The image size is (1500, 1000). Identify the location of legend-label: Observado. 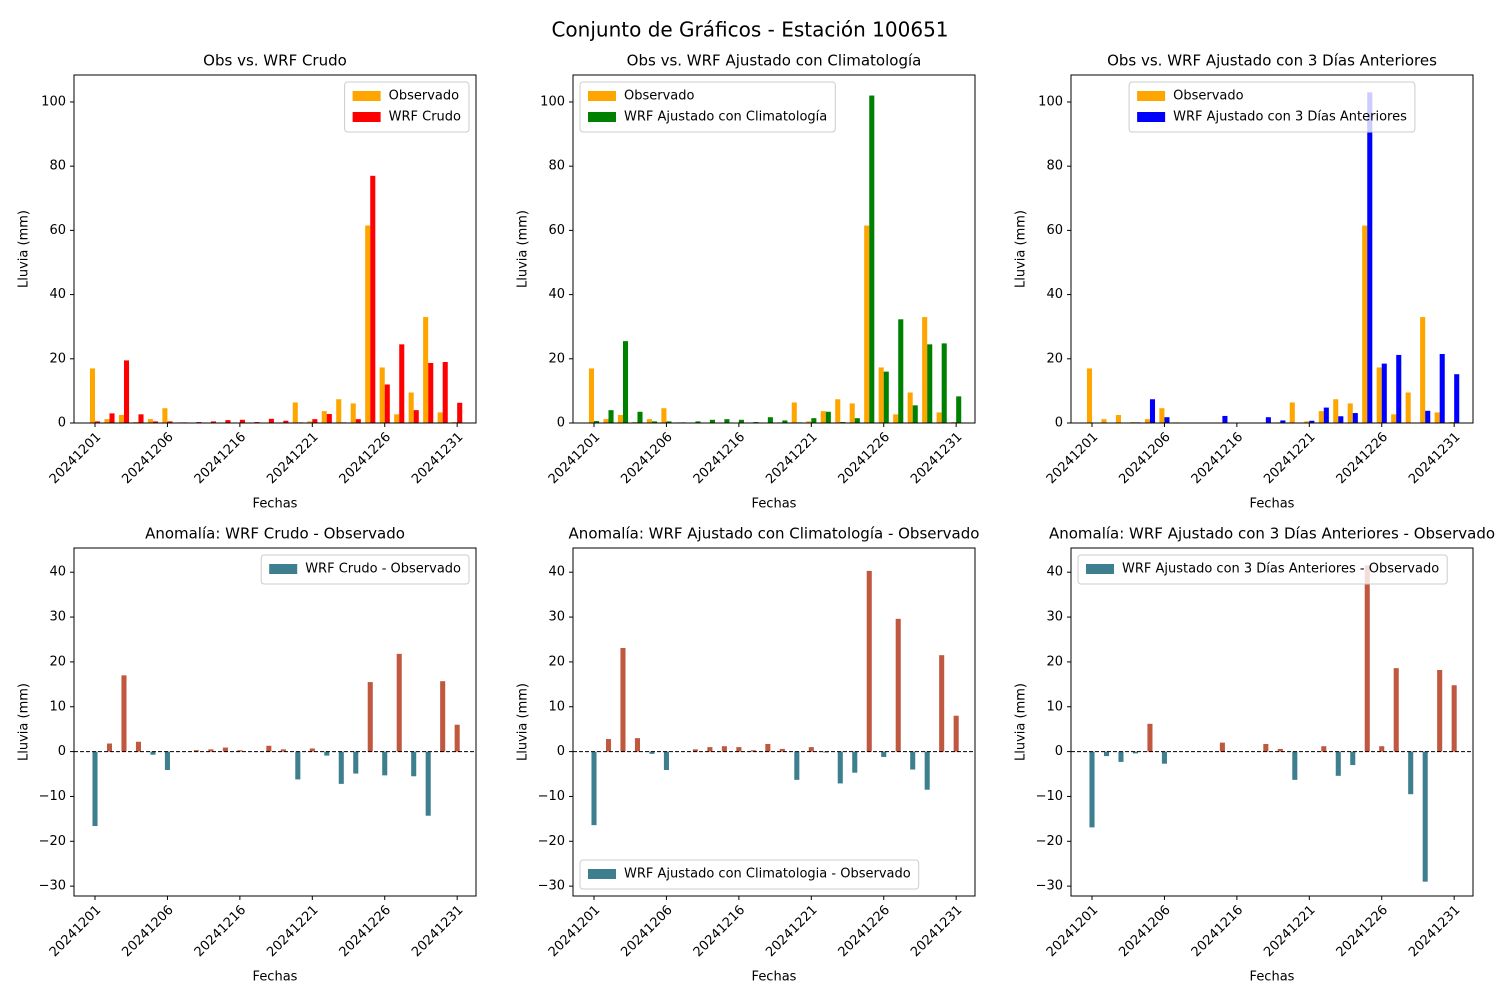
(424, 96).